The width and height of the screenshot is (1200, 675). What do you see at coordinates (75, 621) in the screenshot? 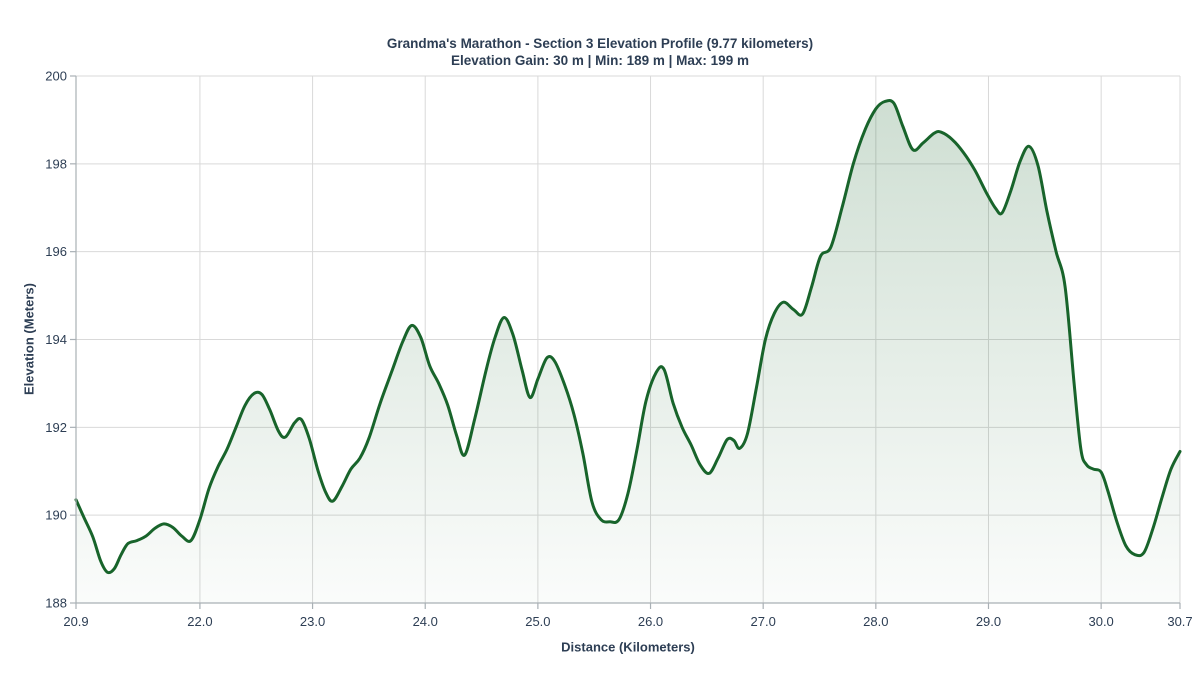
I see `x-tick-label: 20.9` at bounding box center [75, 621].